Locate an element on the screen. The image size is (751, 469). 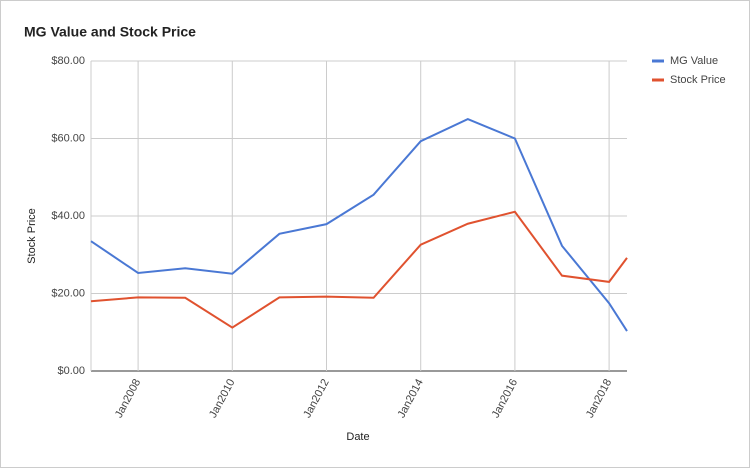
y-tick-label: $60.00 is located at coordinates (68, 138).